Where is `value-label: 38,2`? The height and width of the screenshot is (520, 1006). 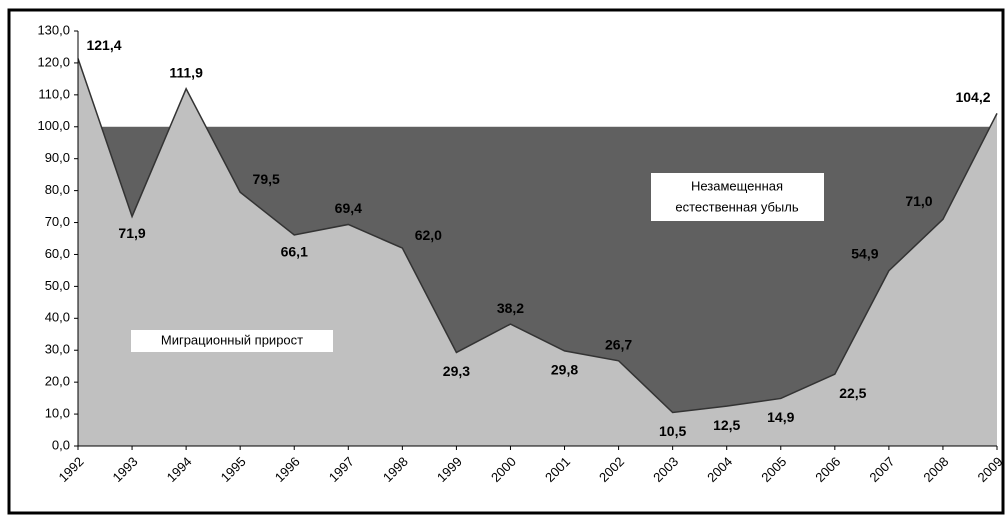 value-label: 38,2 is located at coordinates (510, 308).